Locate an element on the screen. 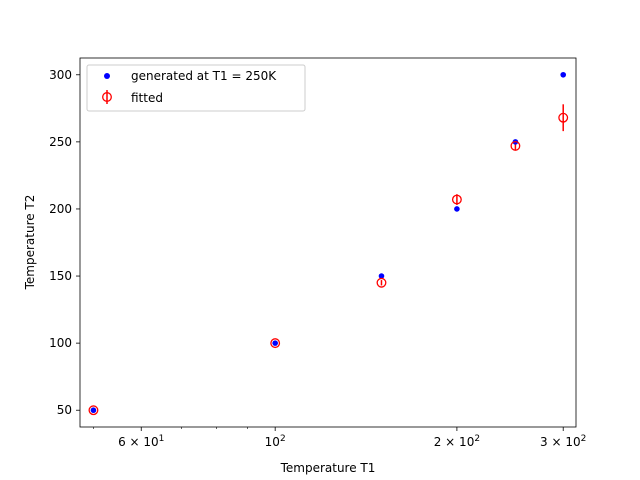 The width and height of the screenshot is (640, 480). x-tick-label: 6 × 101 is located at coordinates (141, 441).